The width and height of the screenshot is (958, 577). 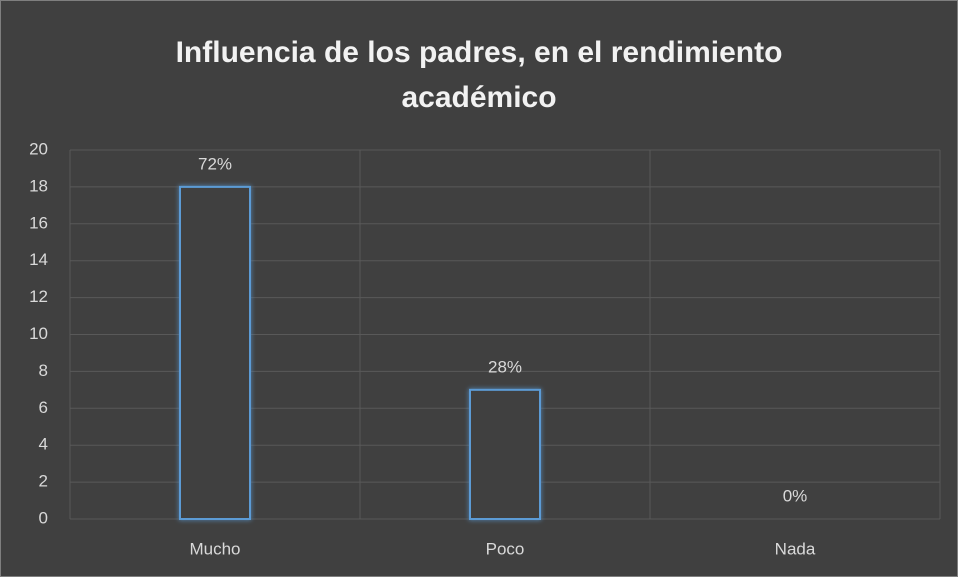 What do you see at coordinates (43, 481) in the screenshot?
I see `y-tick-label: 2` at bounding box center [43, 481].